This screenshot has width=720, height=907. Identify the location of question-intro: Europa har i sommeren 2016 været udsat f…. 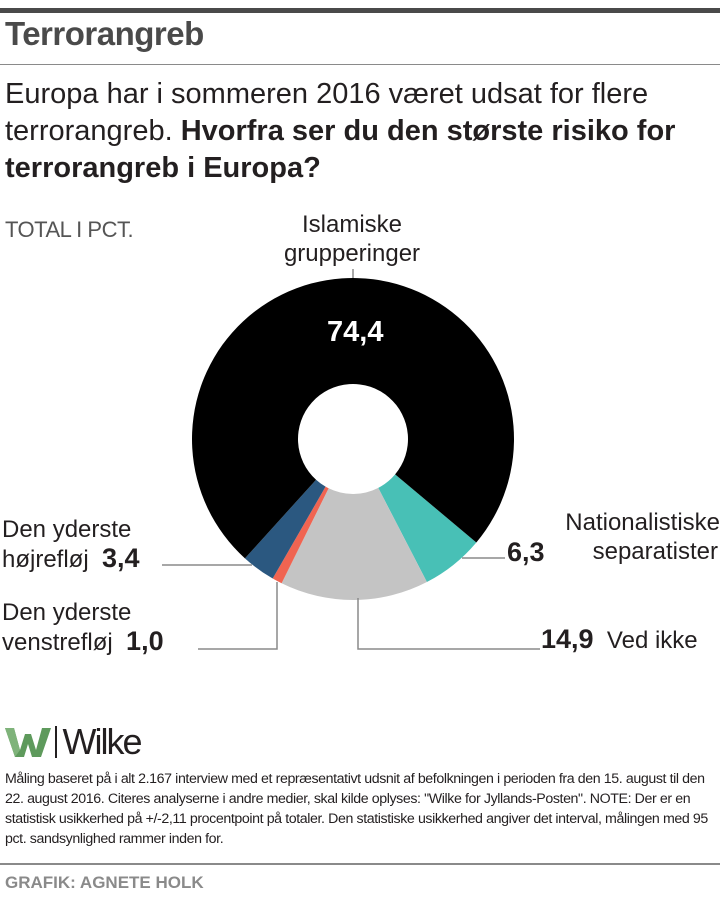
(327, 112).